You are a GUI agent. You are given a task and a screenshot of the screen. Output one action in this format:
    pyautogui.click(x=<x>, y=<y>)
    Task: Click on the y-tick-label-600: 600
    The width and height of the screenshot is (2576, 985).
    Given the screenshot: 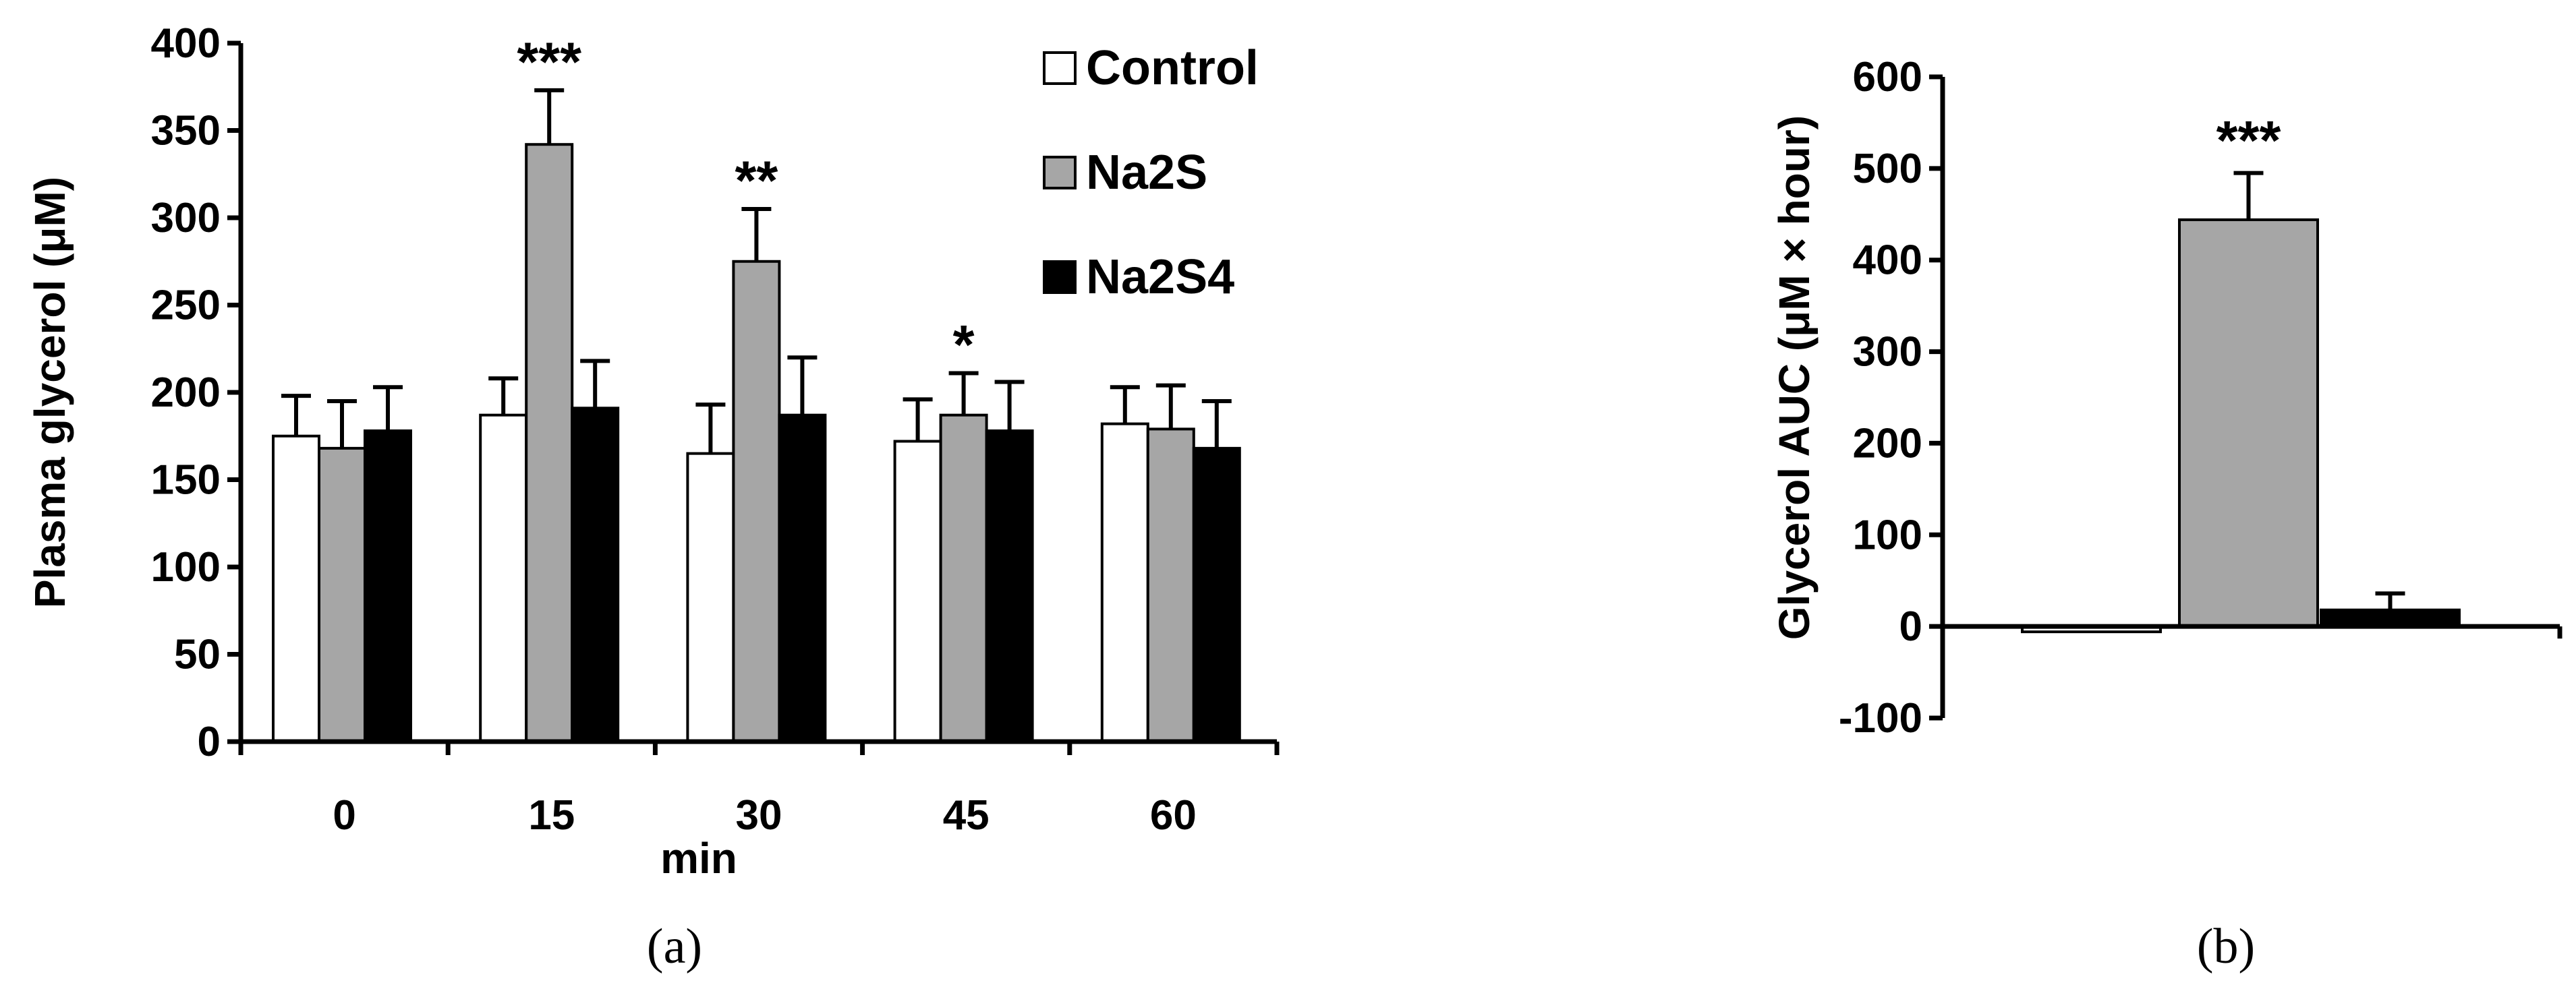 What is the action you would take?
    pyautogui.click(x=1887, y=77)
    